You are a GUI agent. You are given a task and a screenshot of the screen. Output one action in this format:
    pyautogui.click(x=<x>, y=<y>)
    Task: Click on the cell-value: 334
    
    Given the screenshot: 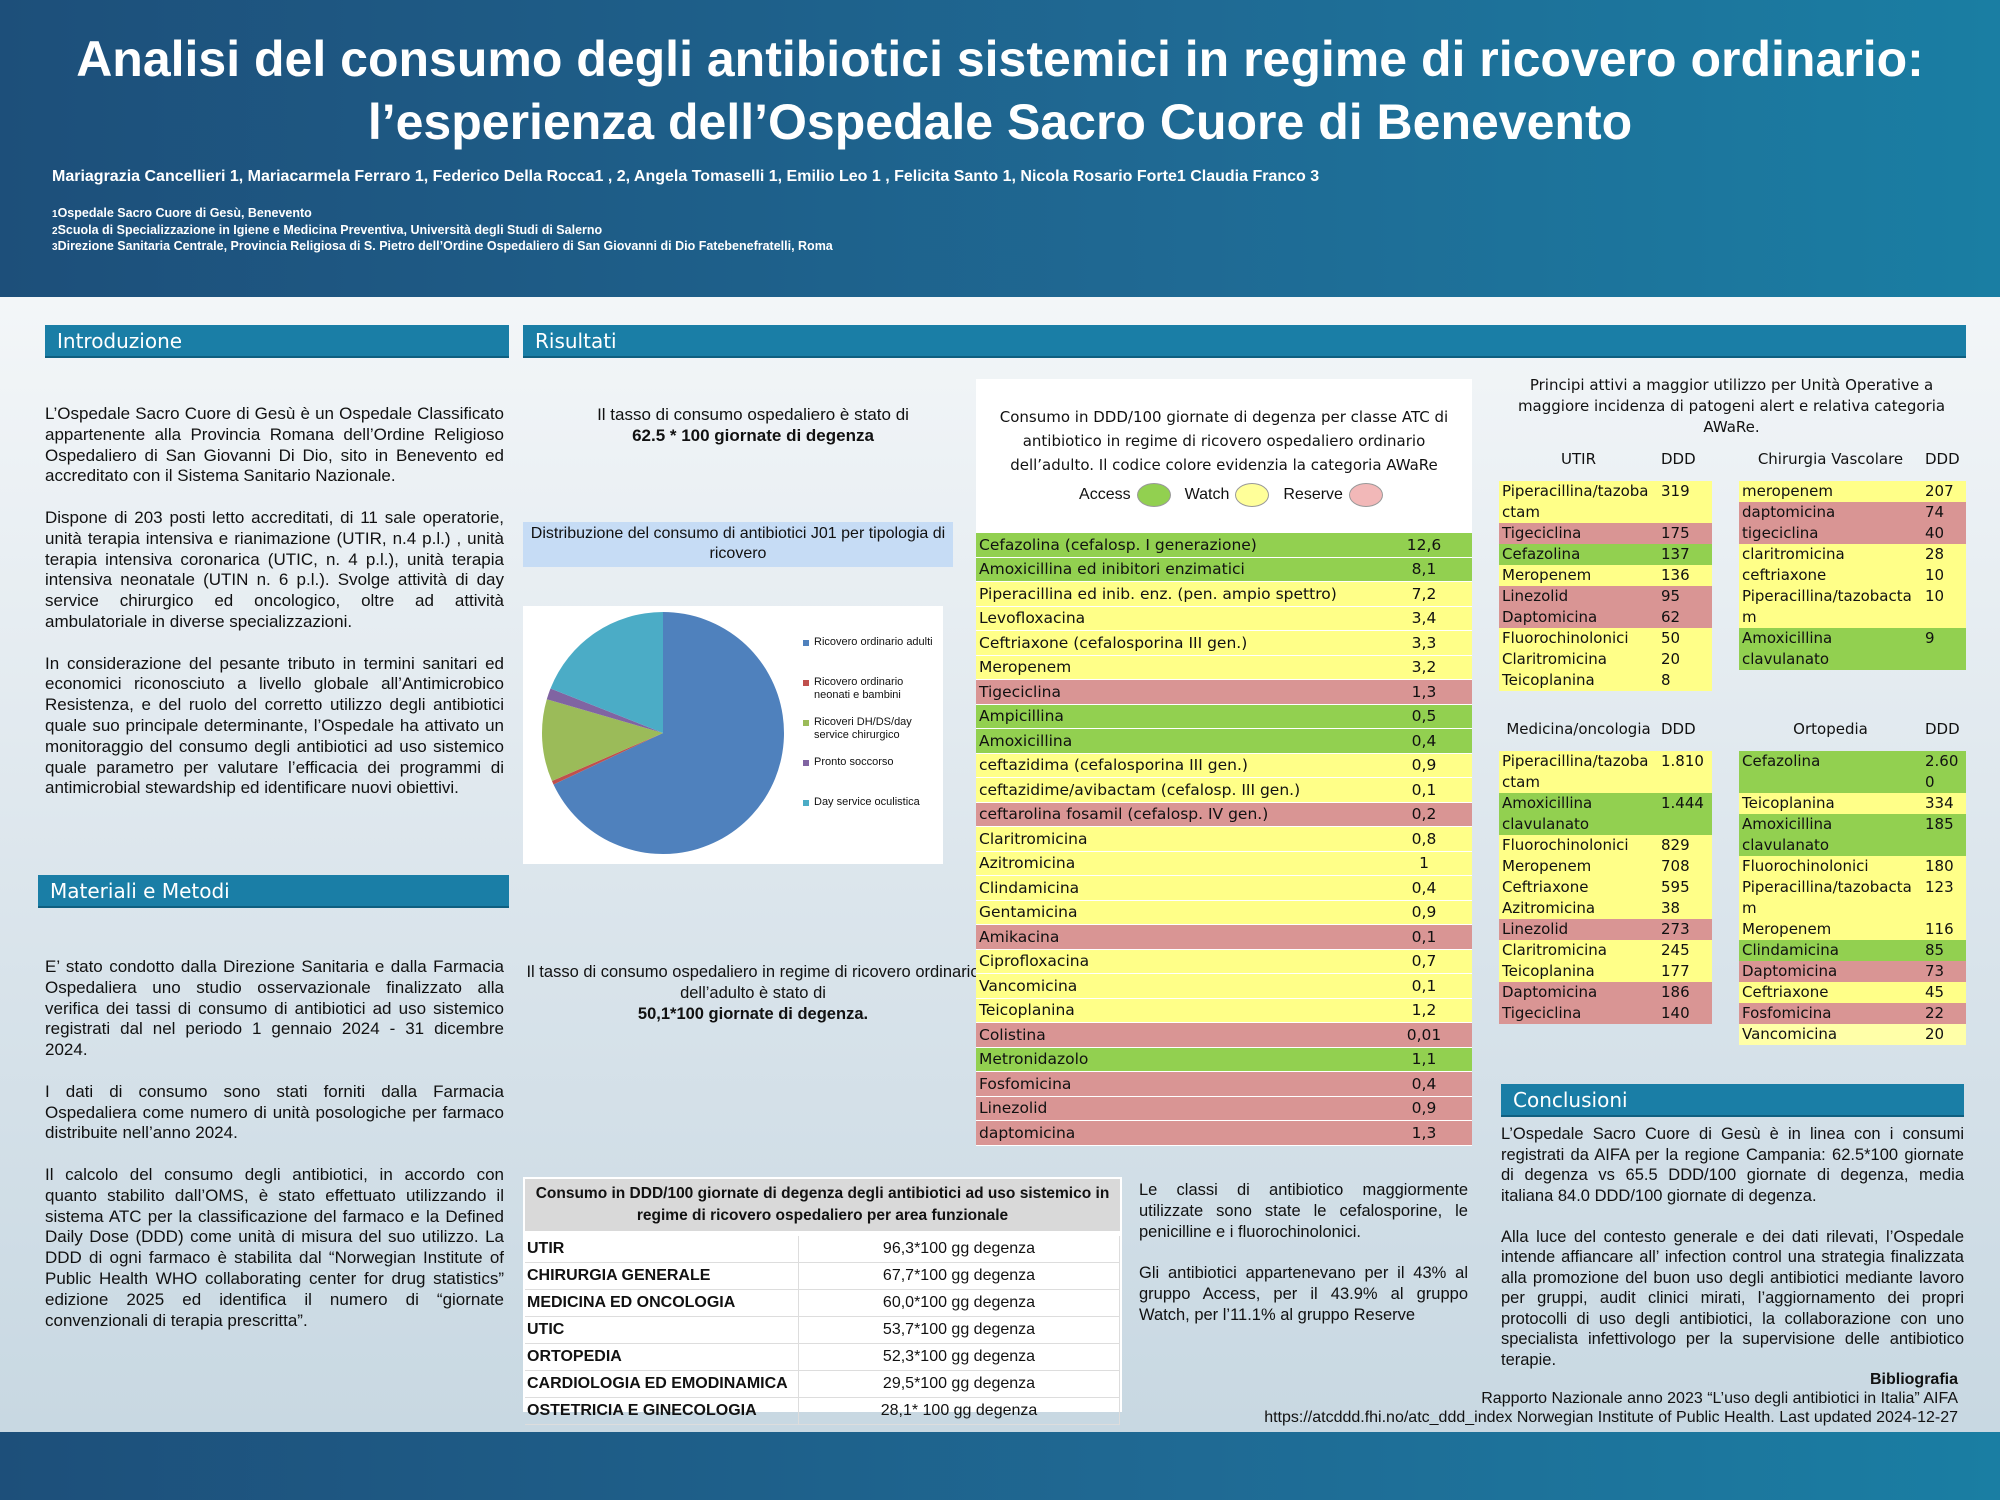 What is the action you would take?
    pyautogui.click(x=1939, y=803)
    